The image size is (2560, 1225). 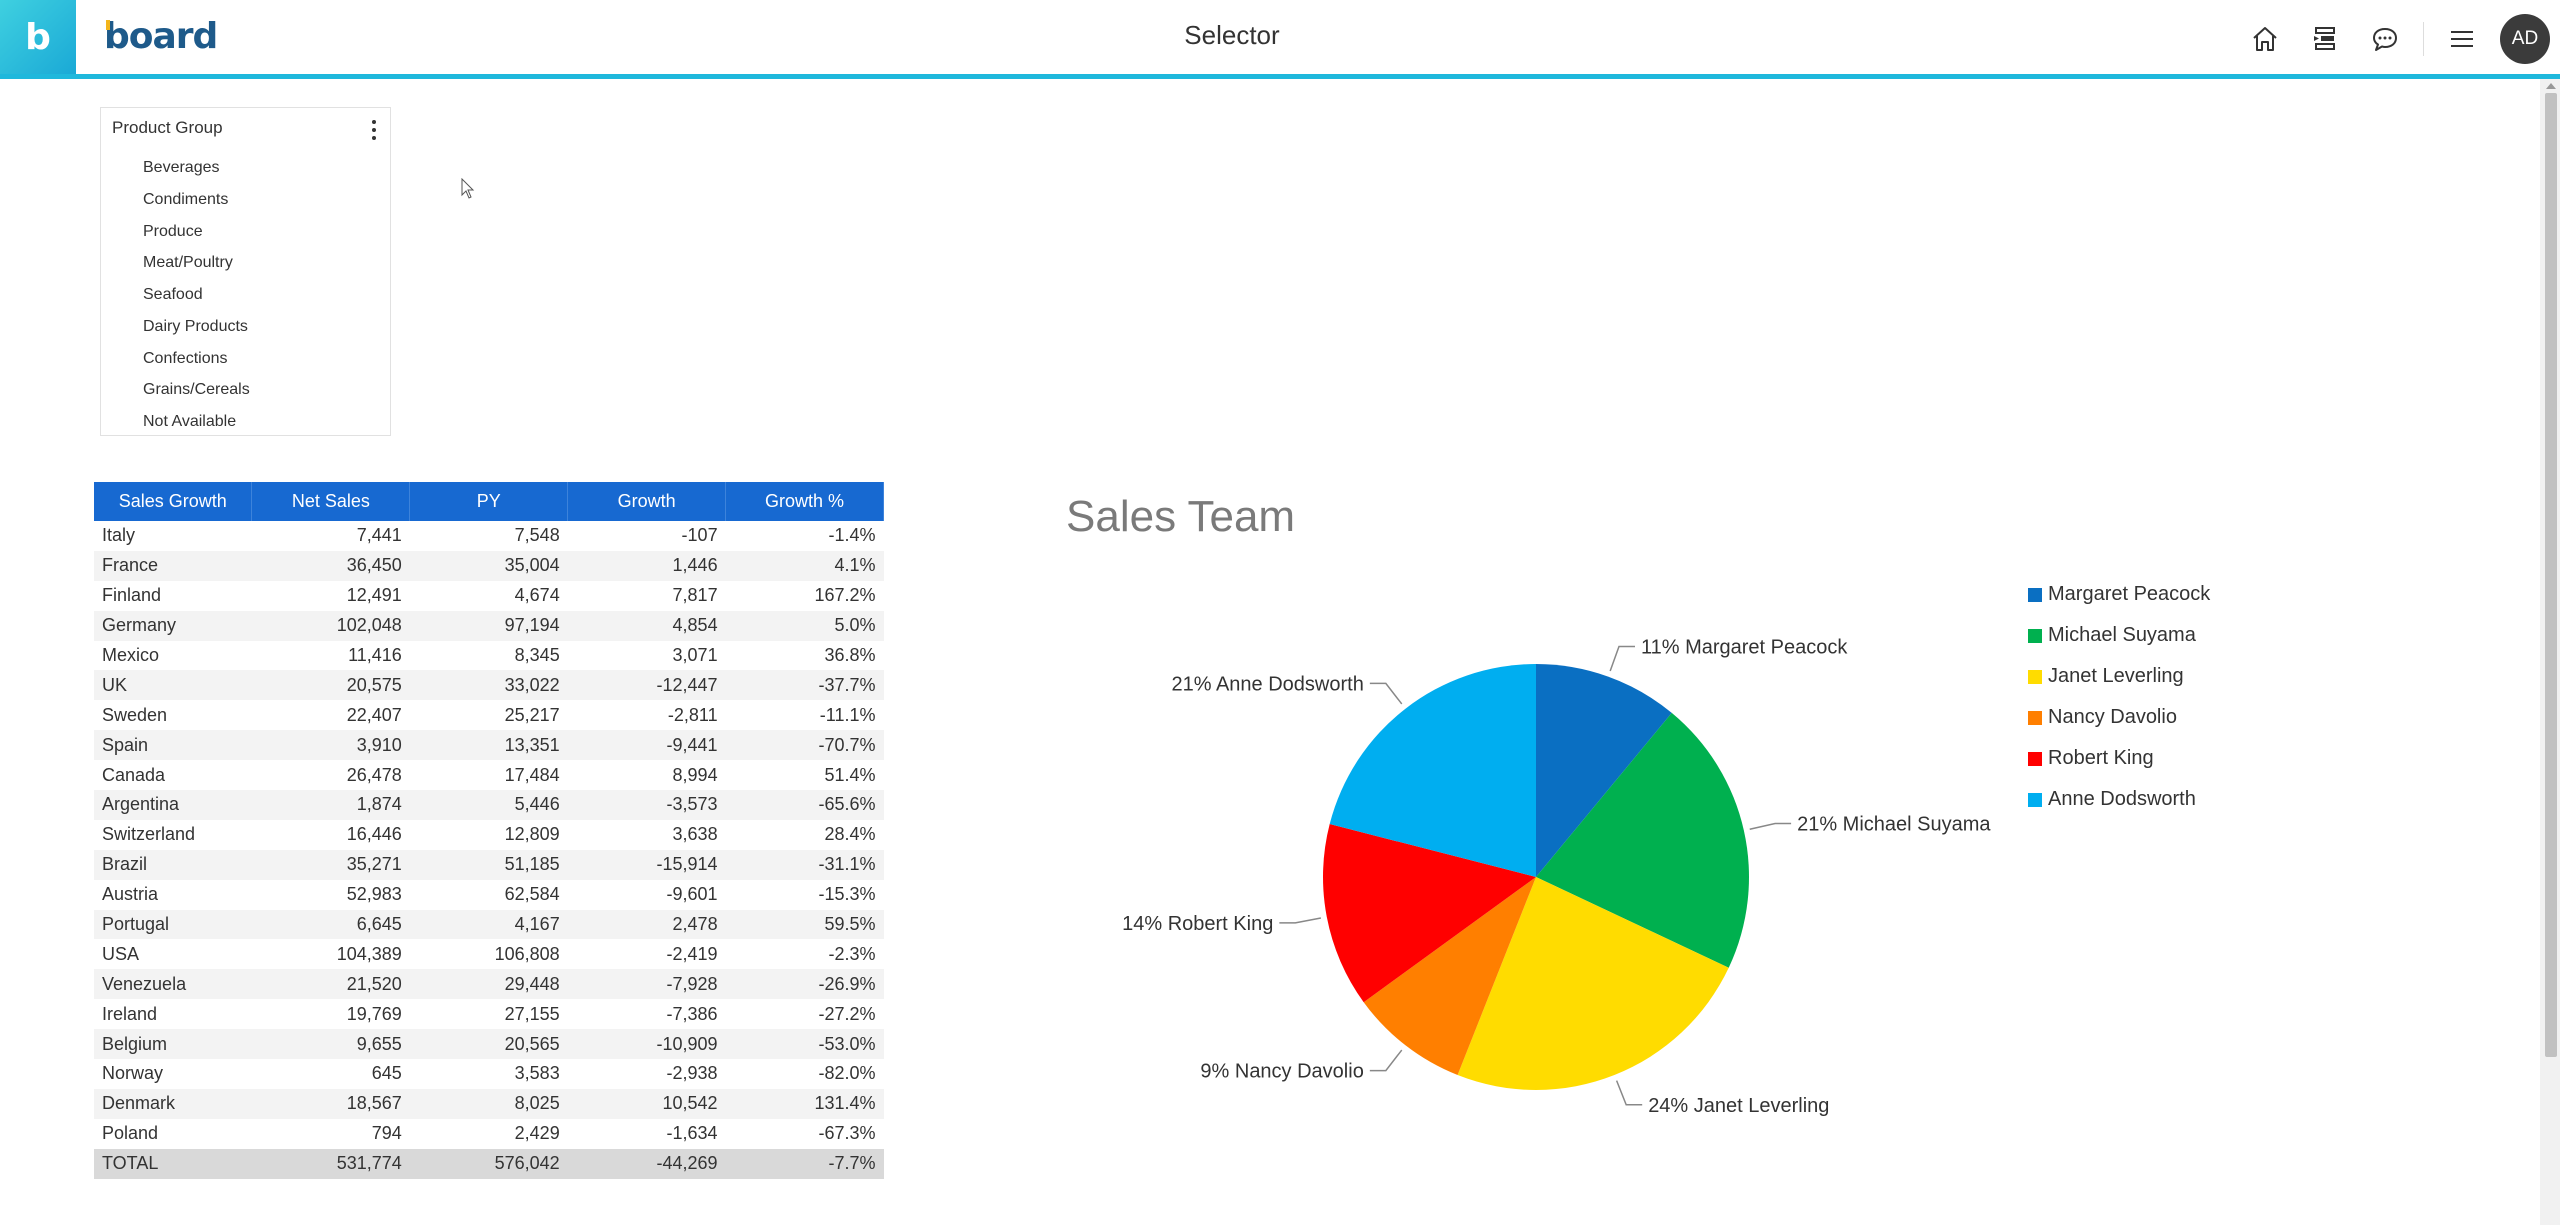 I want to click on value-cell: 35,004, so click(x=488, y=565).